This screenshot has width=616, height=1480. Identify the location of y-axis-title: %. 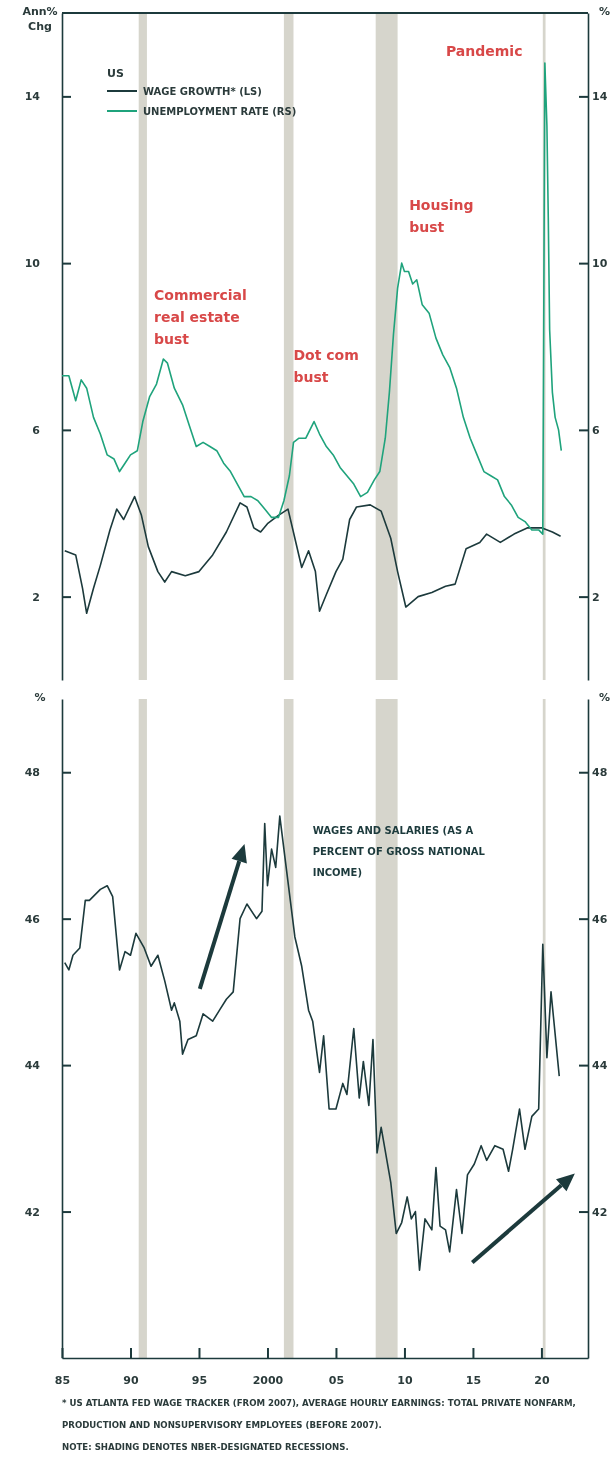
(40, 697).